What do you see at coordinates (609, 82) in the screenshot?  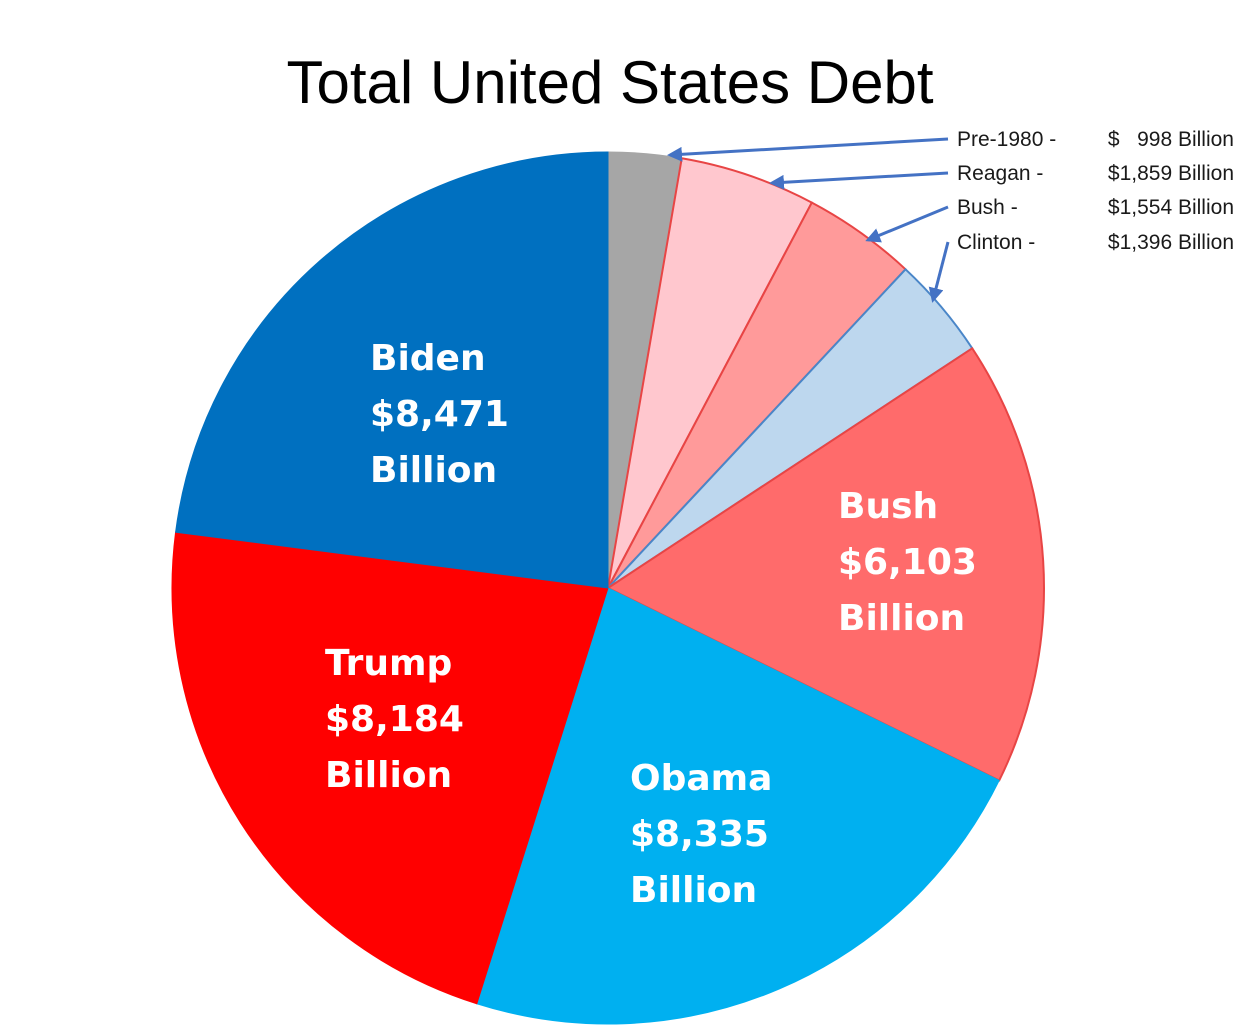 I see `chart-title: Total United States Debt` at bounding box center [609, 82].